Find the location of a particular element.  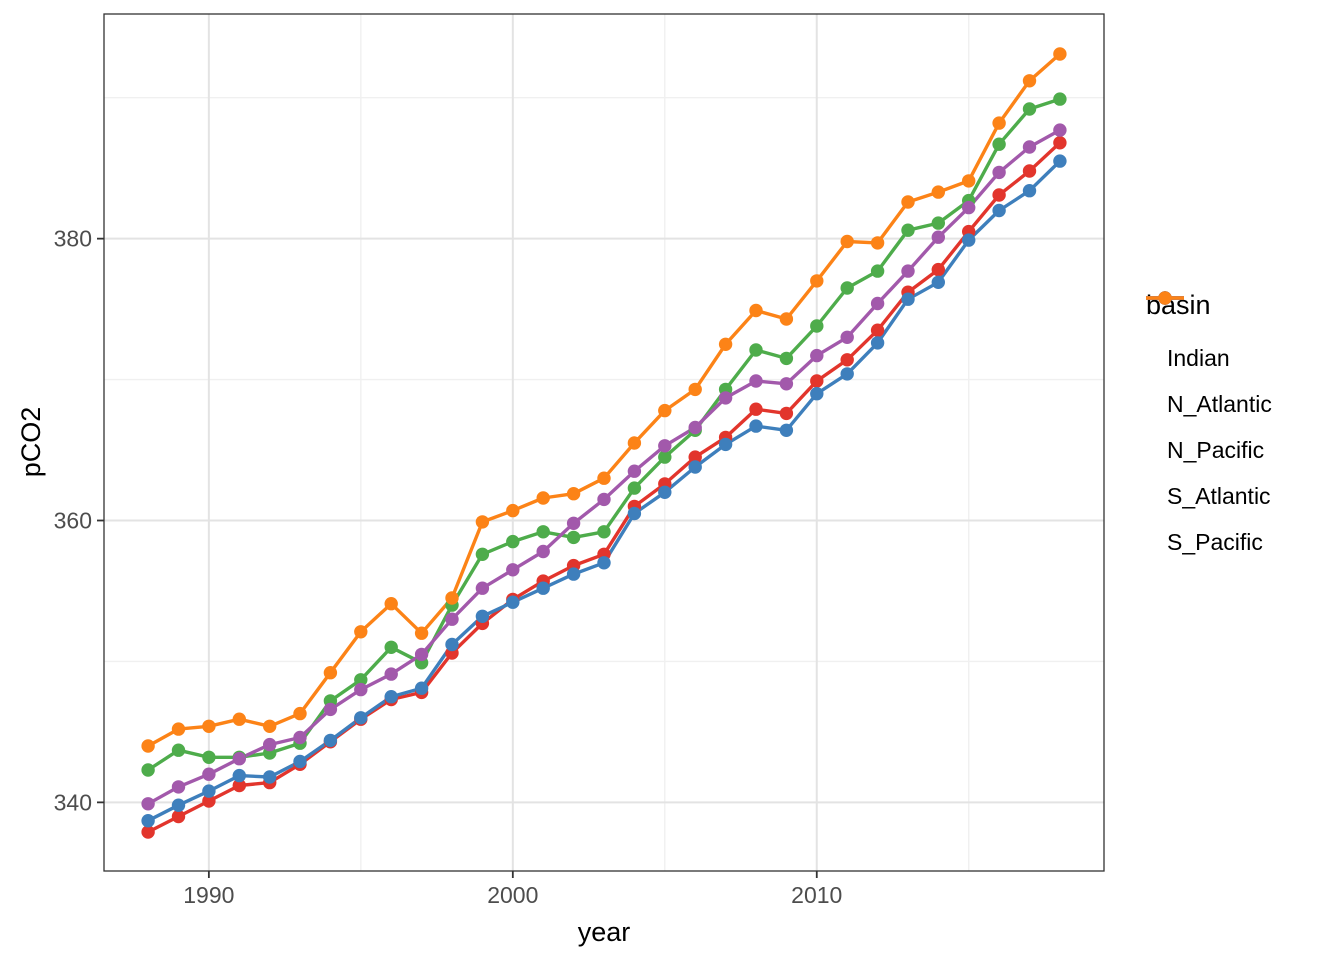

data-point-S_Atlantic-1996 is located at coordinates (391, 674).